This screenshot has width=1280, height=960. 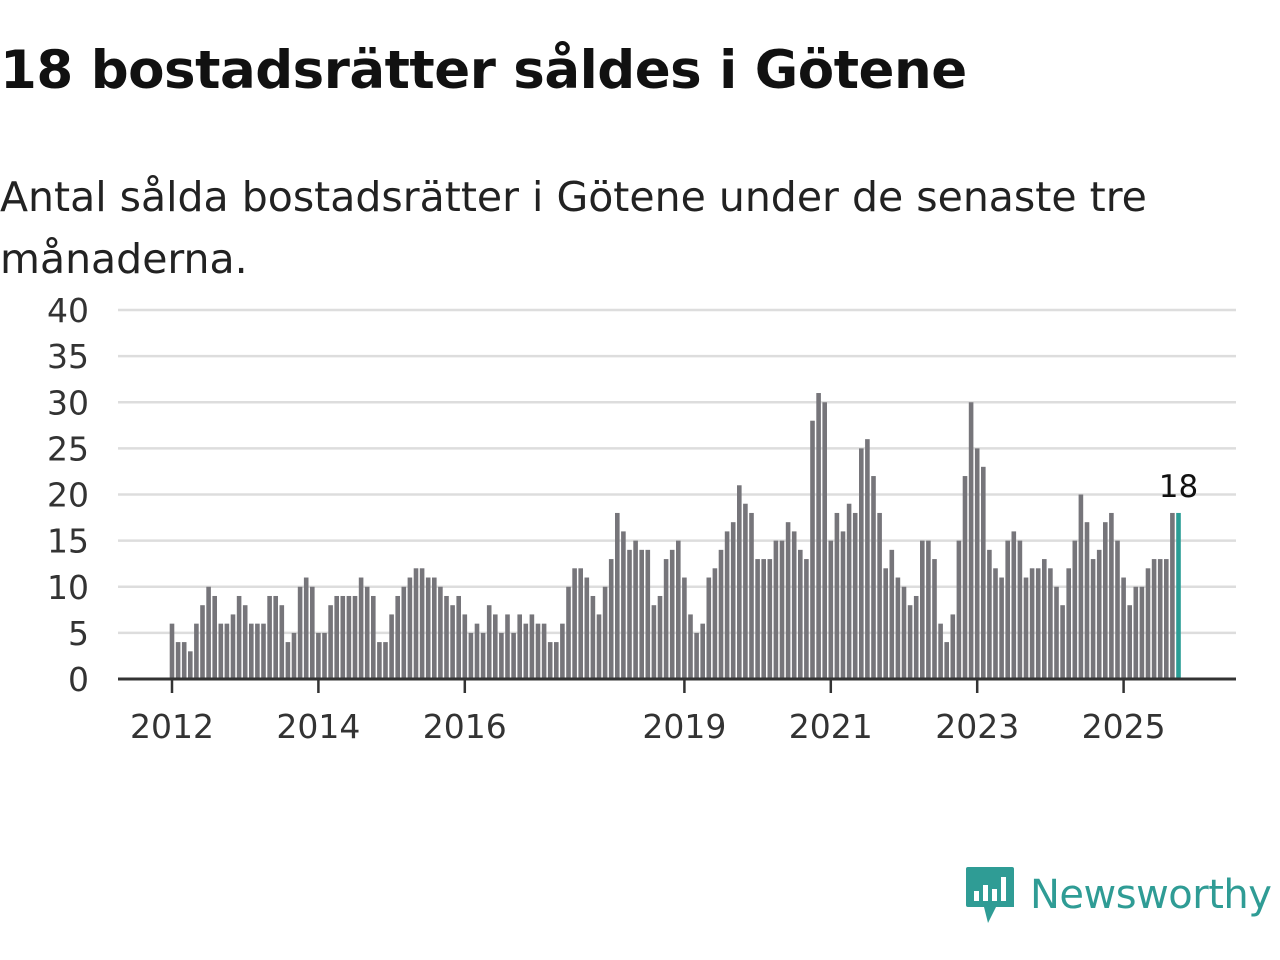 I want to click on y-tick-label: 10, so click(x=68, y=587).